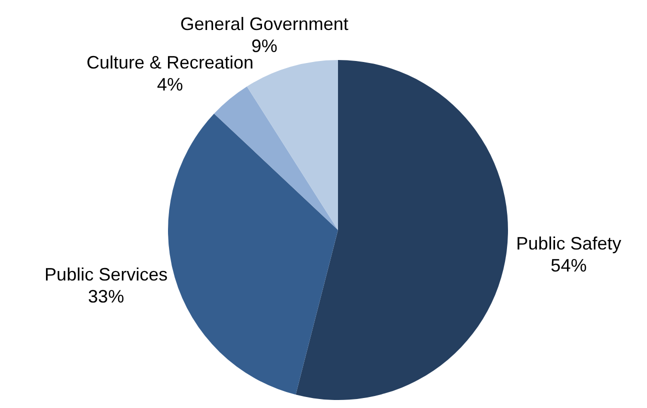 The height and width of the screenshot is (408, 647). I want to click on data-label: 33%, so click(106, 296).